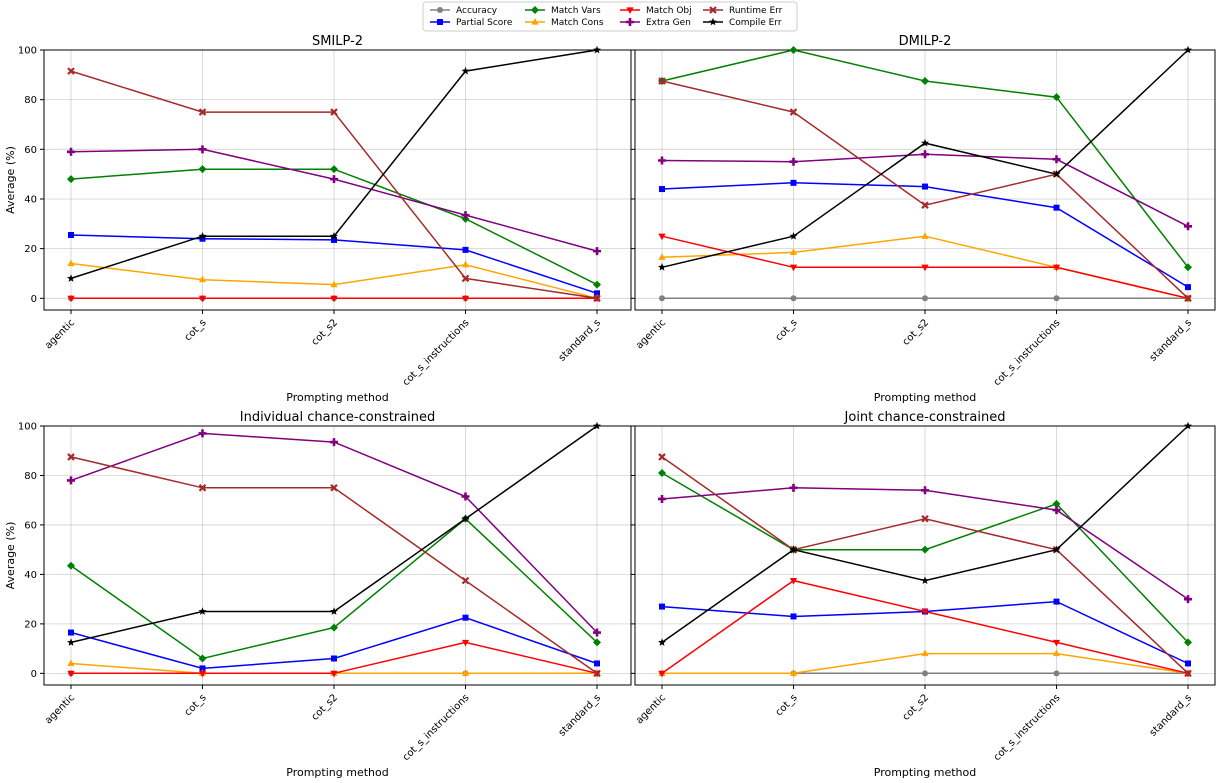  Describe the element at coordinates (925, 533) in the screenshot. I see `series-compile-err` at that location.